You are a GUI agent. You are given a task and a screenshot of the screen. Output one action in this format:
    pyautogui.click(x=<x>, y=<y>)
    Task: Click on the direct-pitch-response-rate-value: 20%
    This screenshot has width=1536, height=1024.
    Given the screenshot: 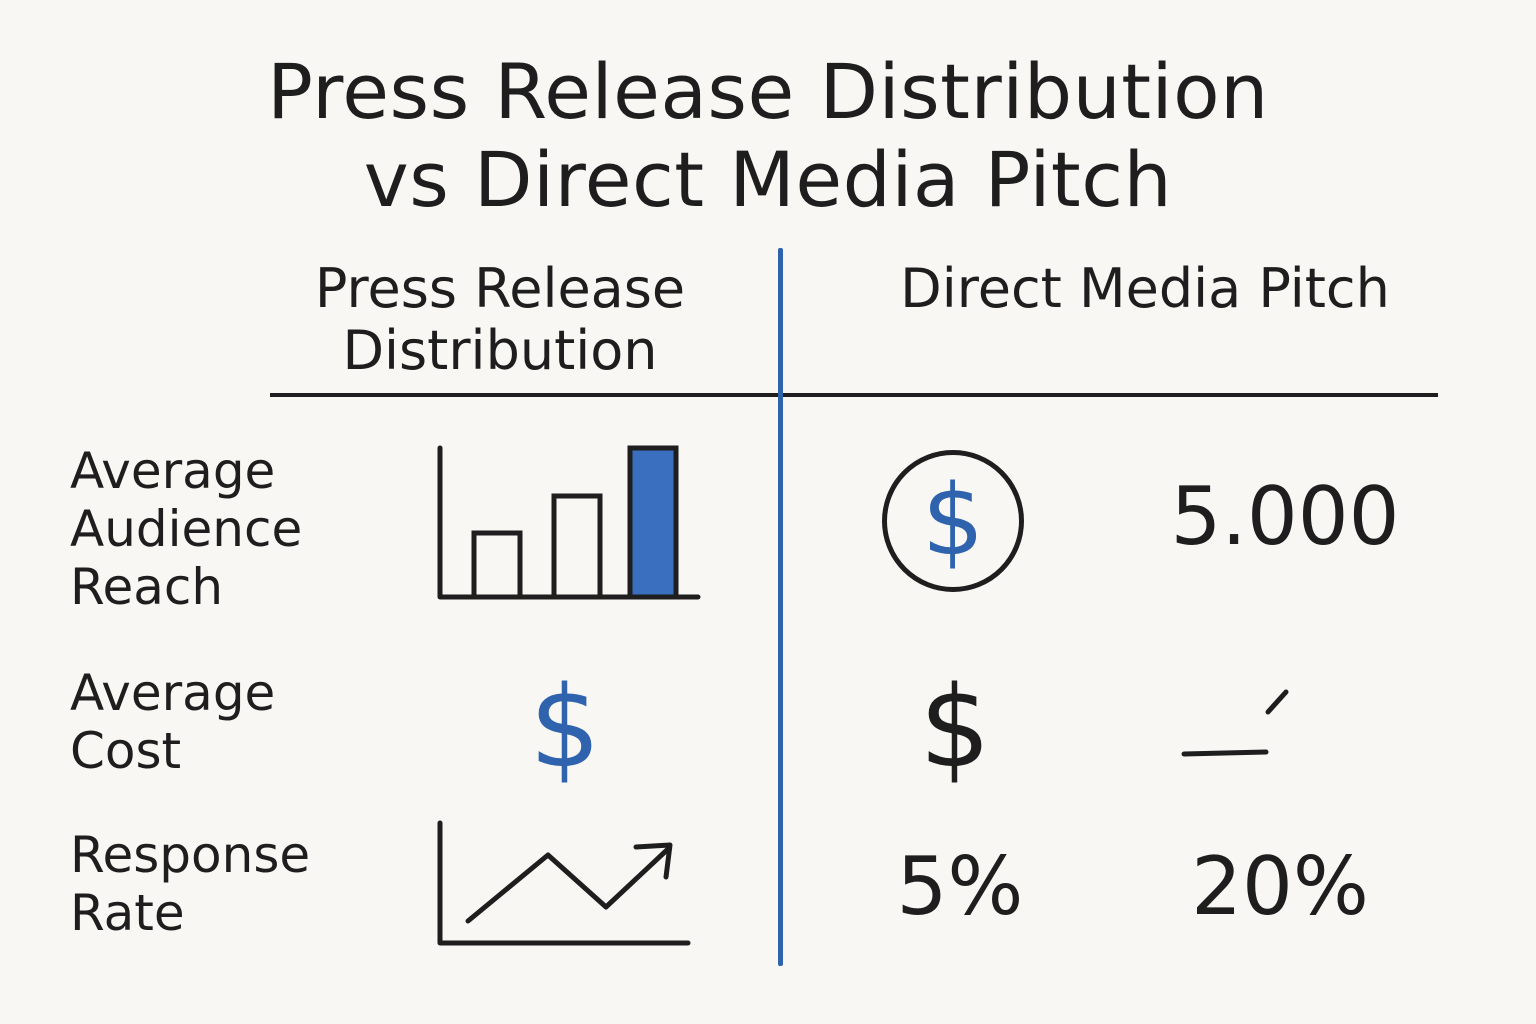 What is the action you would take?
    pyautogui.click(x=1280, y=886)
    